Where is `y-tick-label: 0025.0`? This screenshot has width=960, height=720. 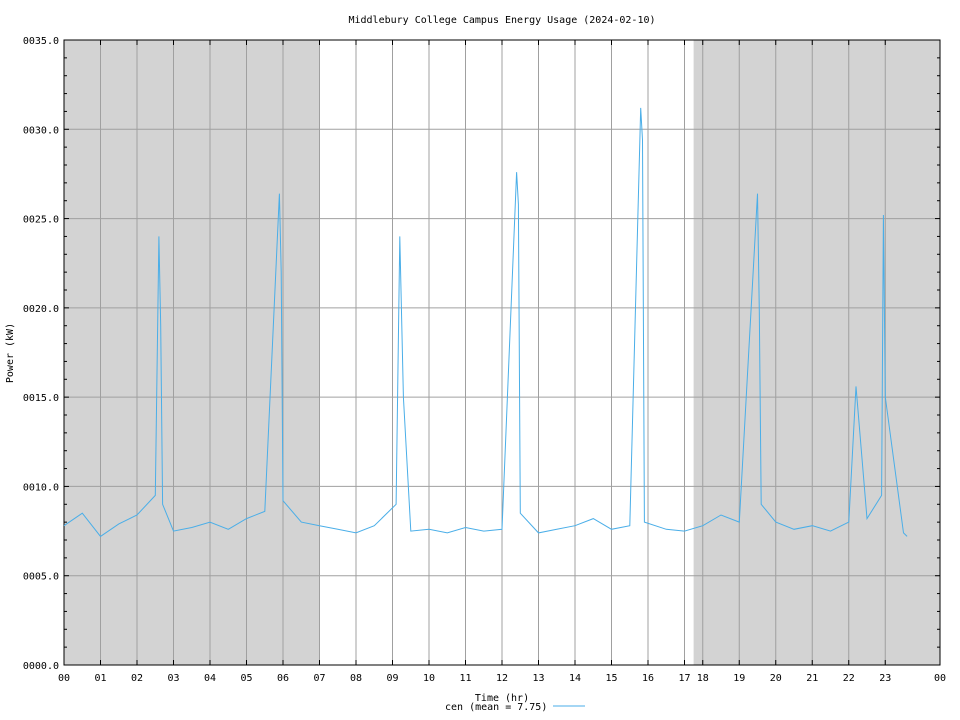 y-tick-label: 0025.0 is located at coordinates (41, 220).